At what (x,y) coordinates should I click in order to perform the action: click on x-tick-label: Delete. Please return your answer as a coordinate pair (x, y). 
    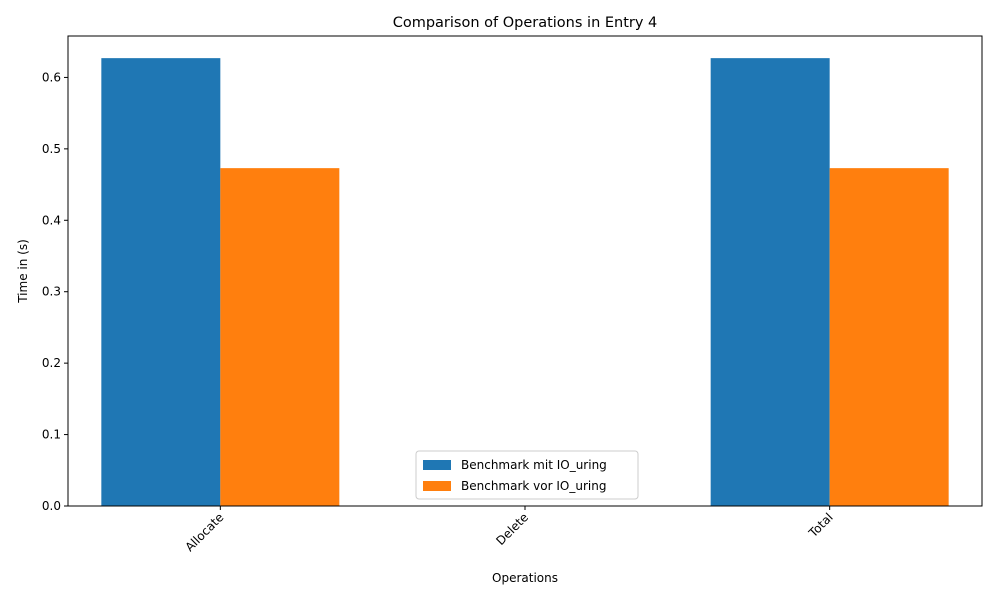
    Looking at the image, I should click on (512, 529).